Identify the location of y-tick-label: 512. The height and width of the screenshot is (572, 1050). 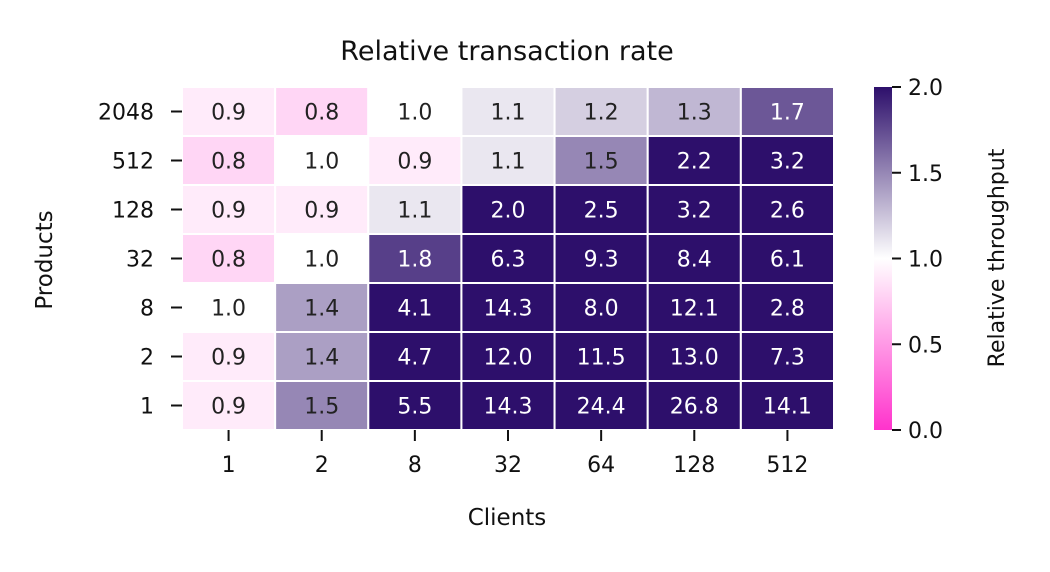
(133, 162).